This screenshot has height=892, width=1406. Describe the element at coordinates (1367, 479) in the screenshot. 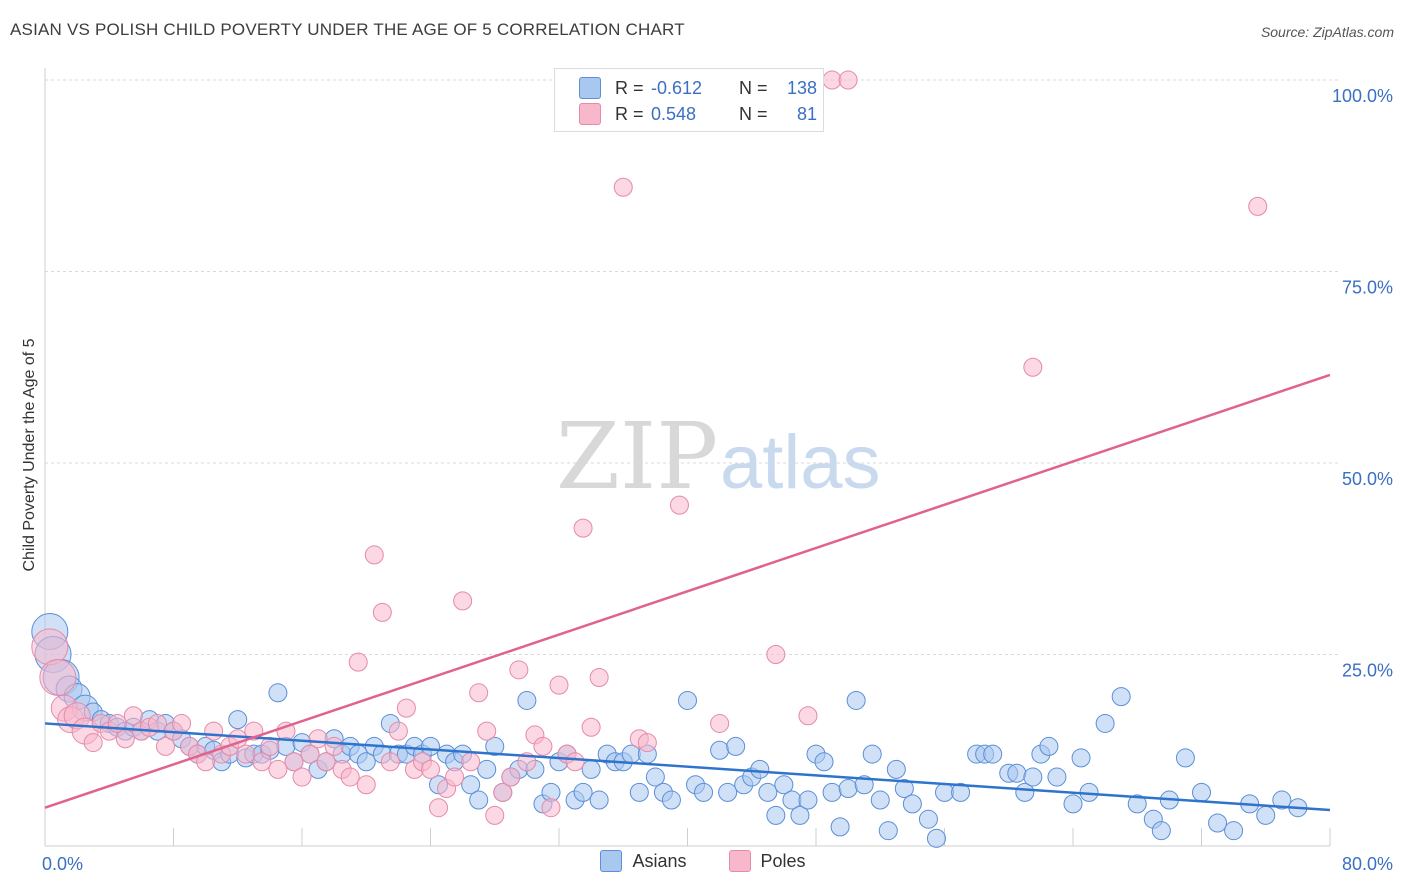

I see `y-tick-label: 50.0%` at that location.